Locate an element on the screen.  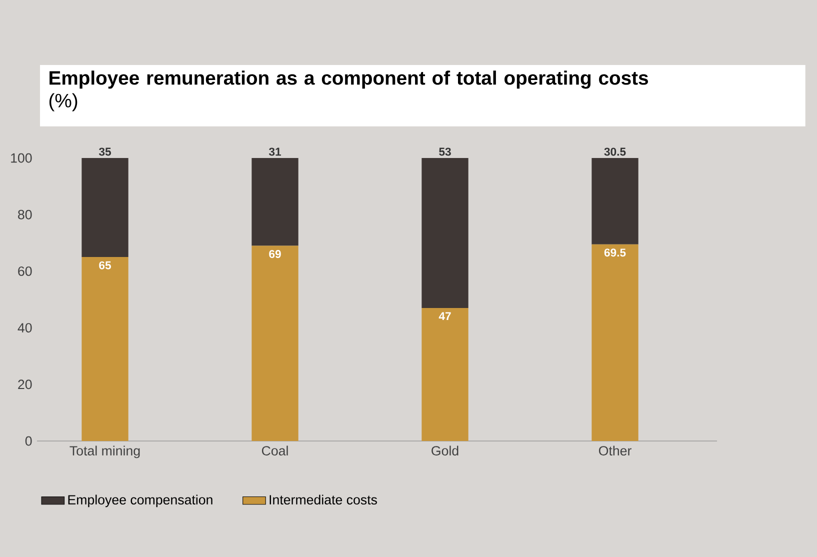
x-tick-label: Gold is located at coordinates (445, 451).